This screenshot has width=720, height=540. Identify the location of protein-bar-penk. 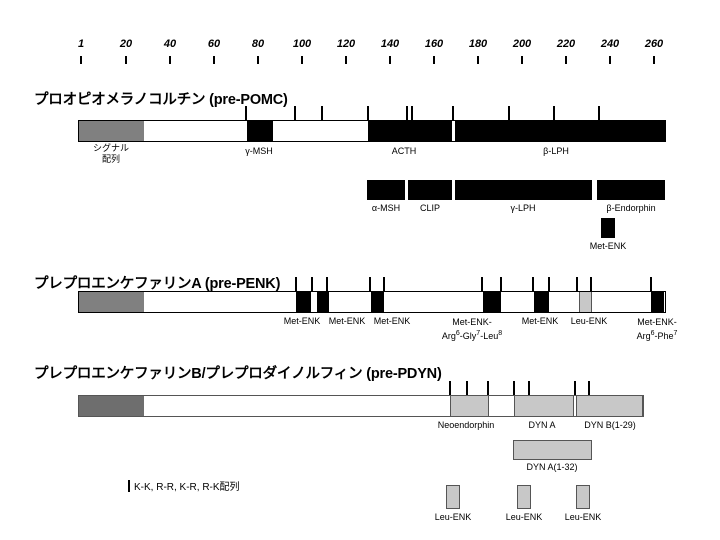
(372, 302).